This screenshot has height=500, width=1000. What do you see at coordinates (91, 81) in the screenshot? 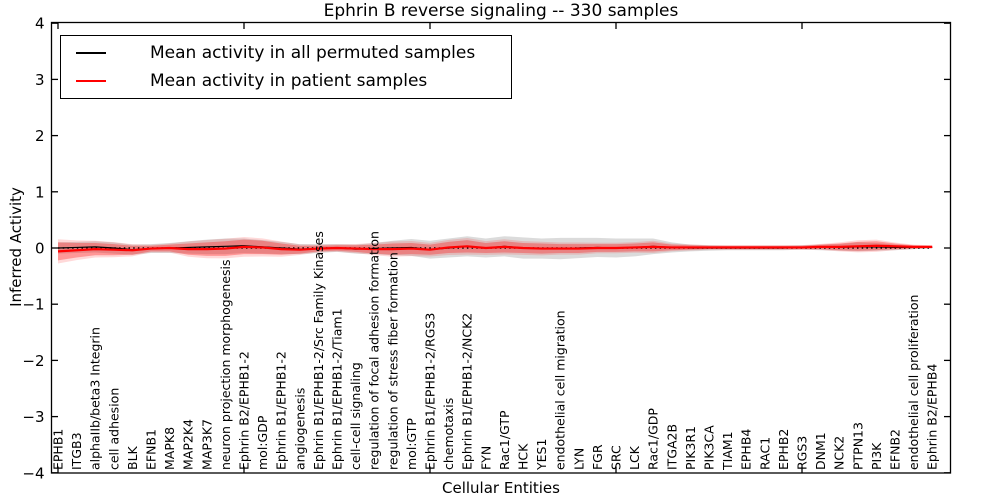
I see `patient-line-swatch` at bounding box center [91, 81].